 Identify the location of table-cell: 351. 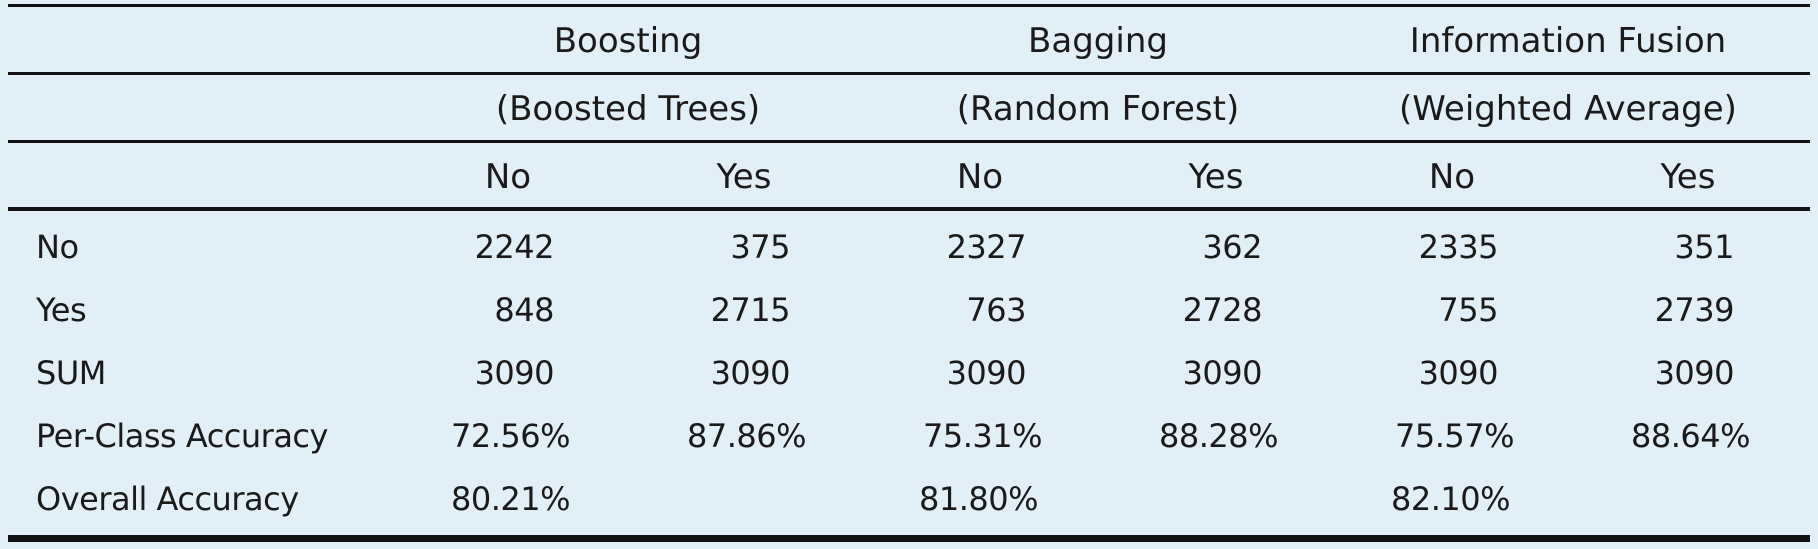
(1704, 247).